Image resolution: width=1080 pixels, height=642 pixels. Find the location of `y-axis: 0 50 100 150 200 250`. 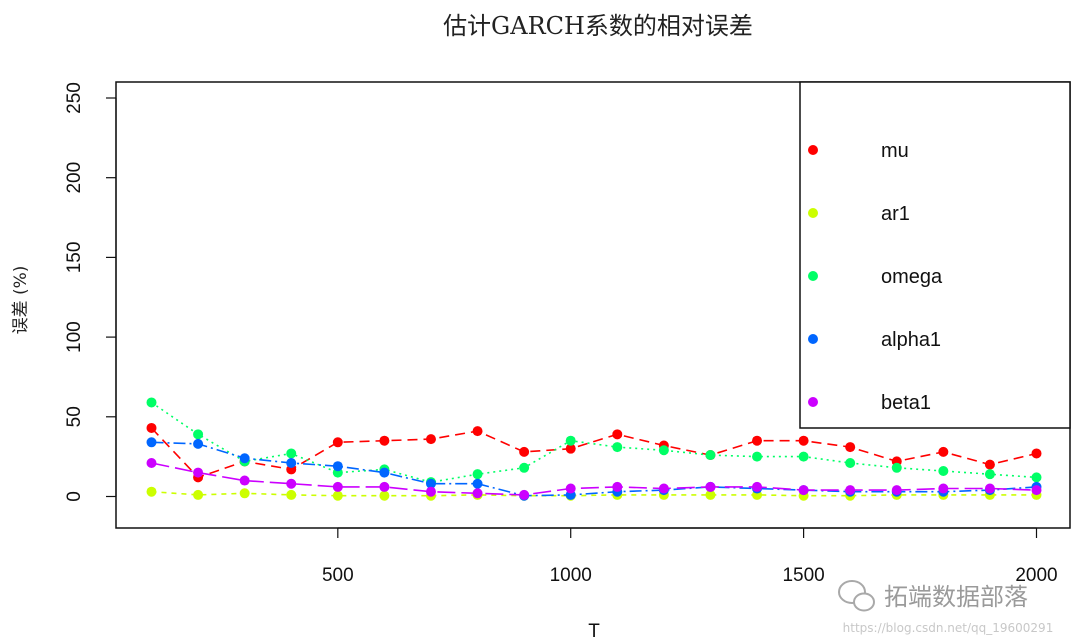

y-axis: 0 50 100 150 200 250 is located at coordinates (90, 292).